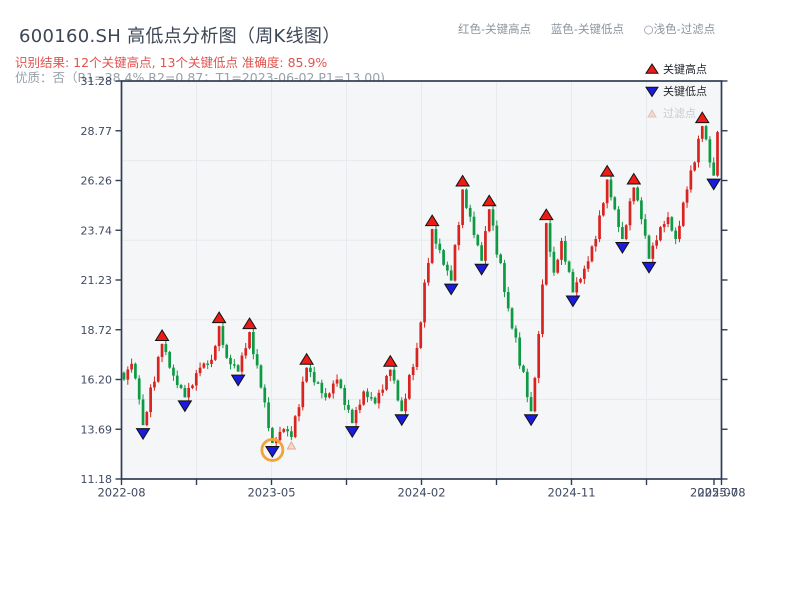  I want to click on page-title: 600160.SH 高低点分析图（周K线图）, so click(180, 36).